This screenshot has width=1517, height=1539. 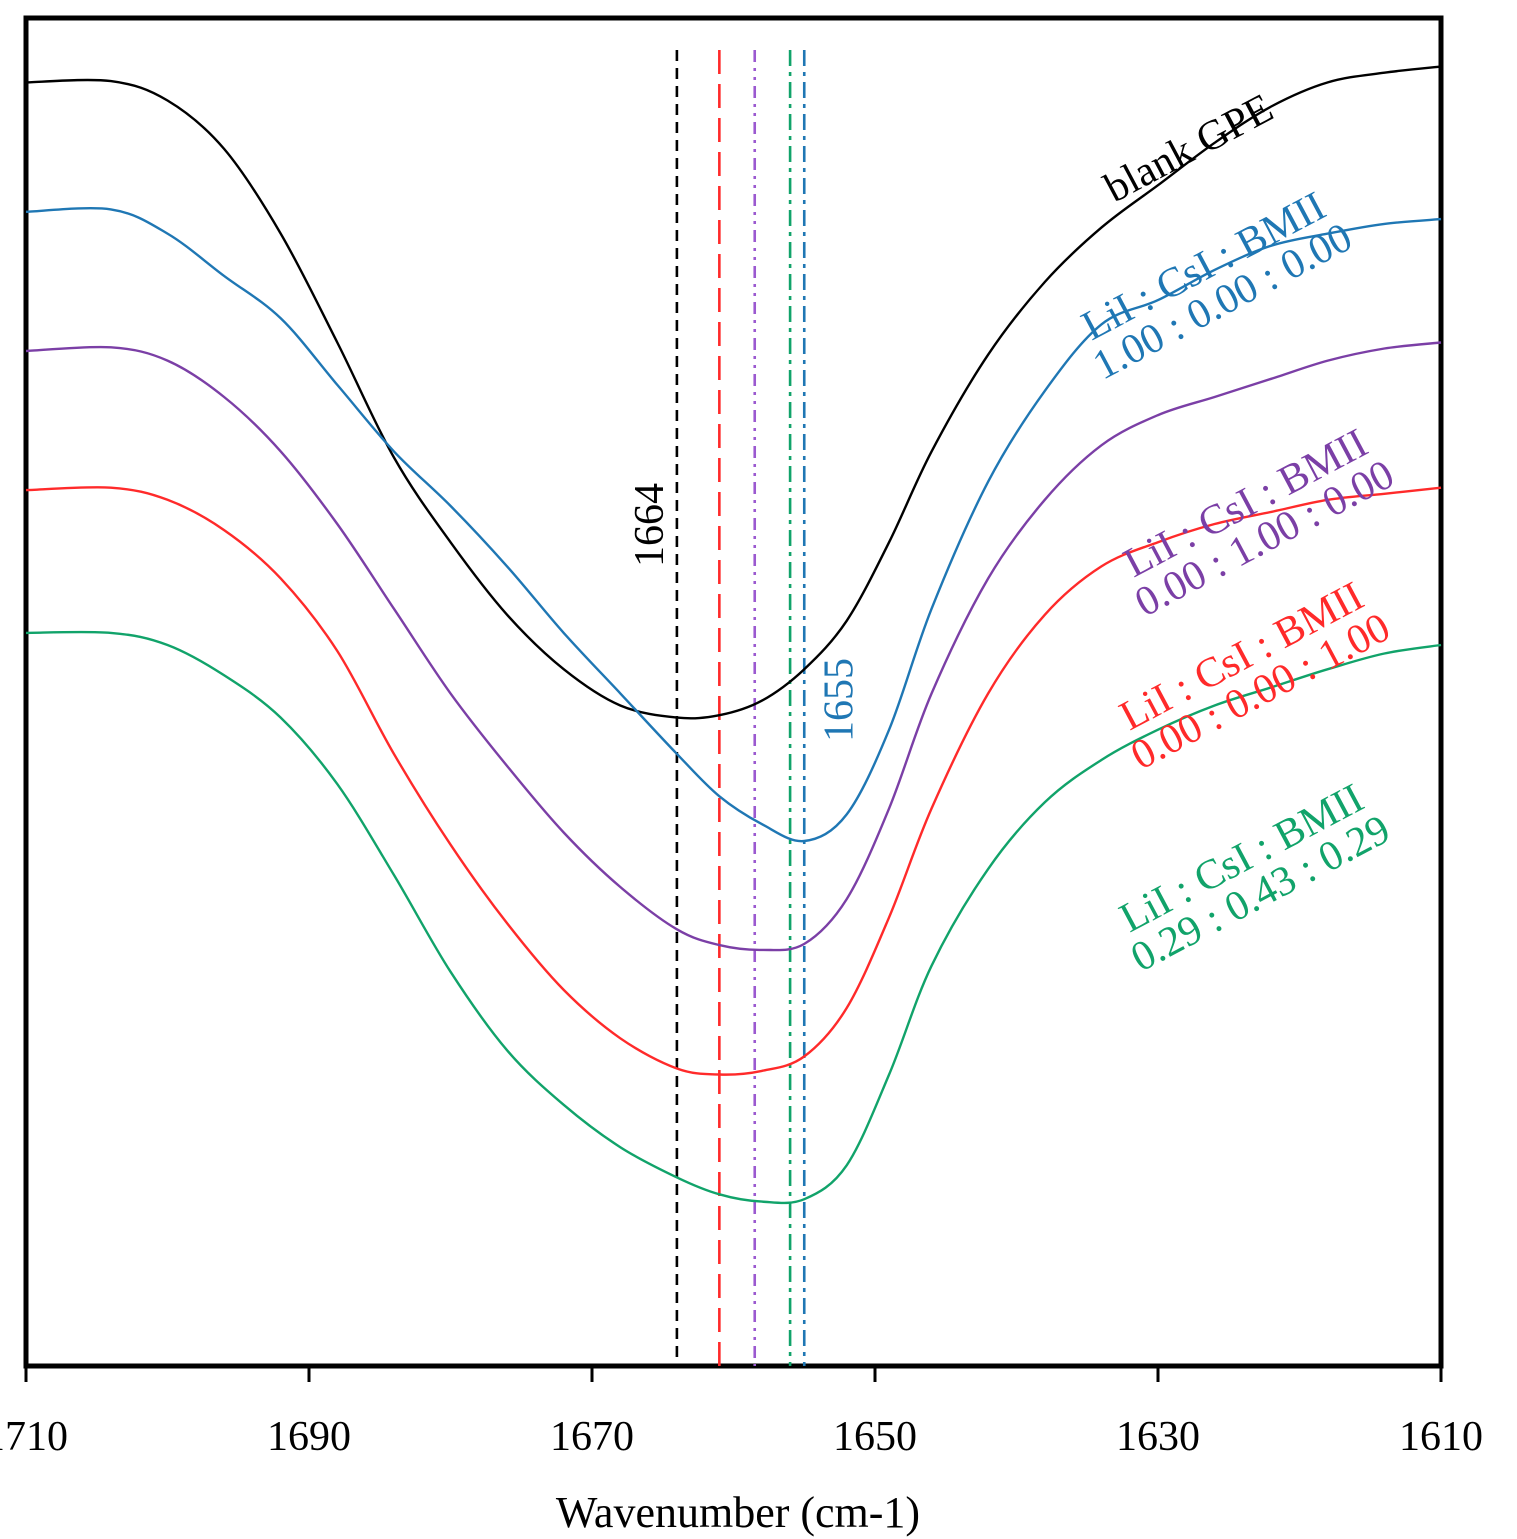 I want to click on reference-label-1655: 1655, so click(x=839, y=700).